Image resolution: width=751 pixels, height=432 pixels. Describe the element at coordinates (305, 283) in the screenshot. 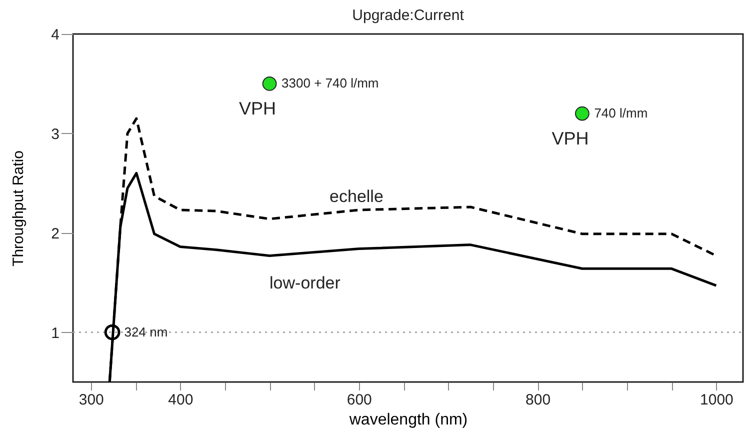

I see `series-label: low-order` at that location.